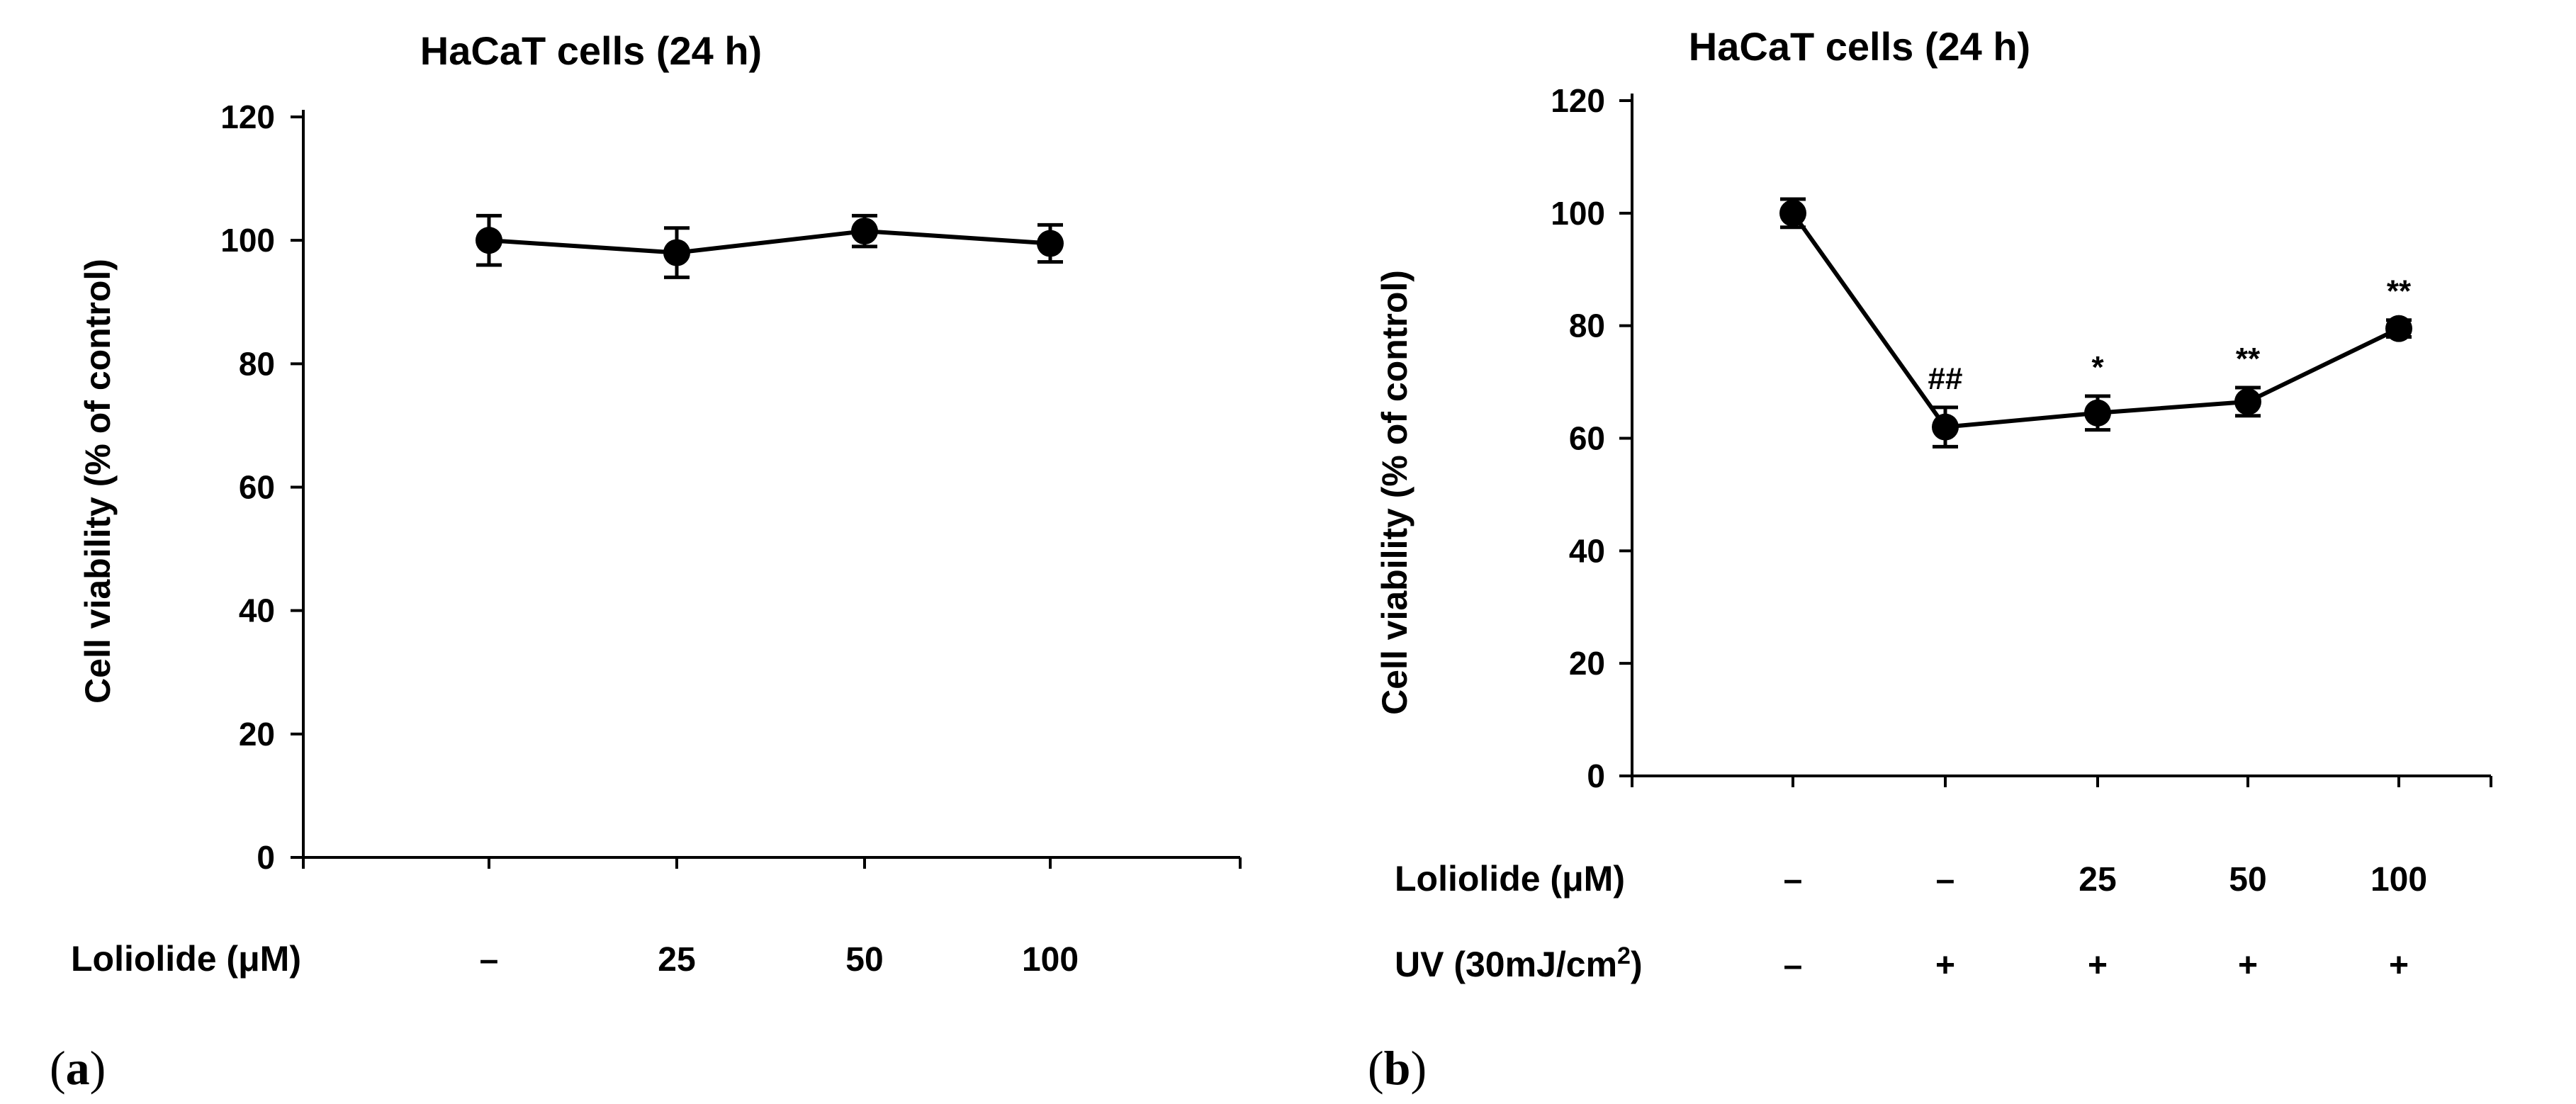 The height and width of the screenshot is (1104, 2576). Describe the element at coordinates (186, 959) in the screenshot. I see `panel-a-loliolide-row-label: Loliolide (μM)` at that location.